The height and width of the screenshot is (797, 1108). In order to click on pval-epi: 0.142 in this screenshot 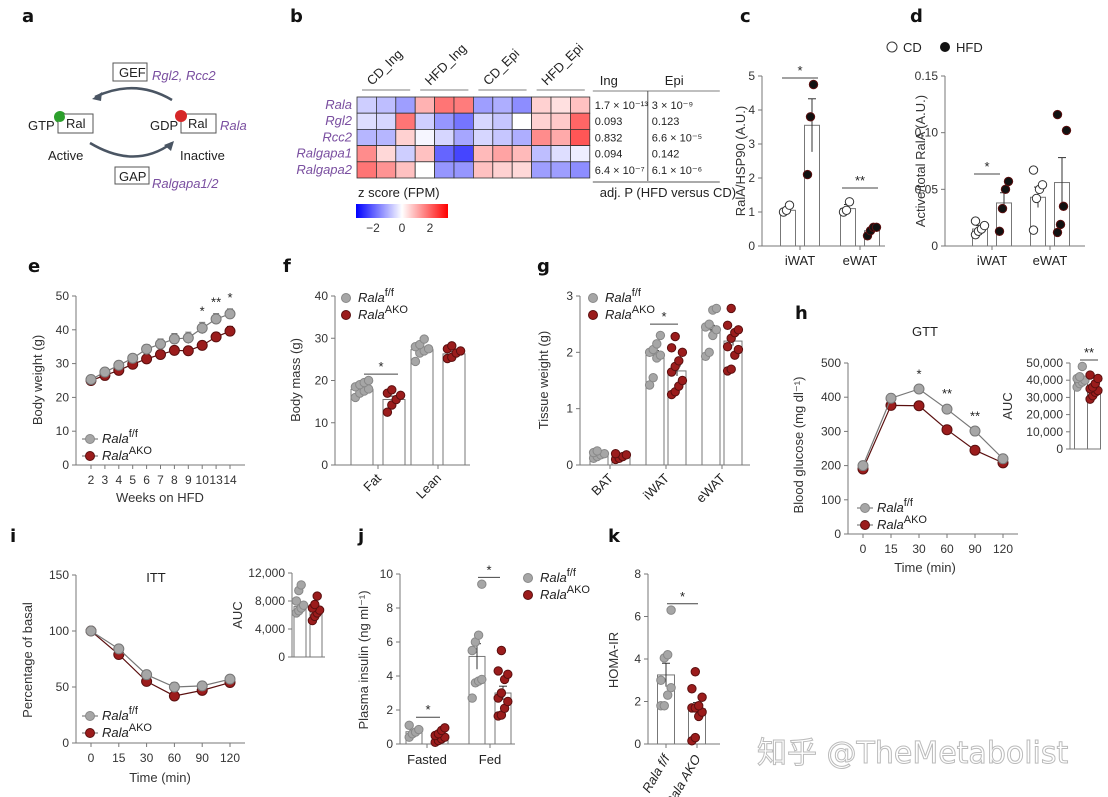, I will do `click(666, 155)`.